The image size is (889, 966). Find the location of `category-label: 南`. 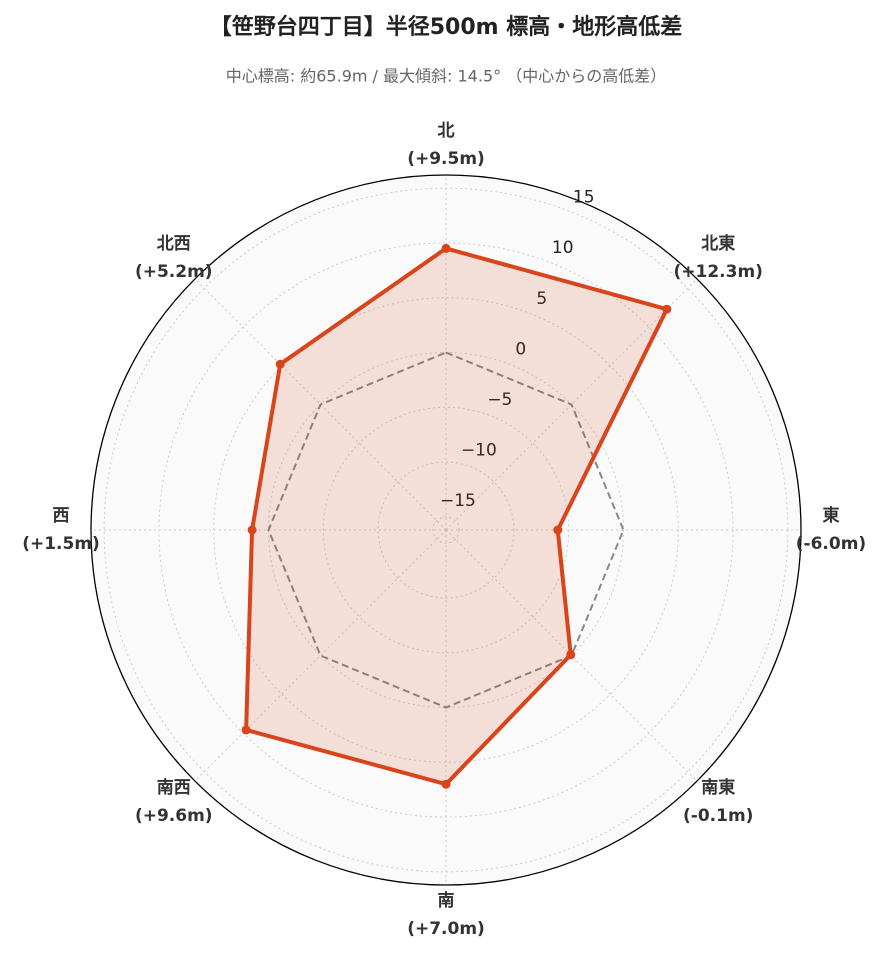

category-label: 南 is located at coordinates (446, 900).